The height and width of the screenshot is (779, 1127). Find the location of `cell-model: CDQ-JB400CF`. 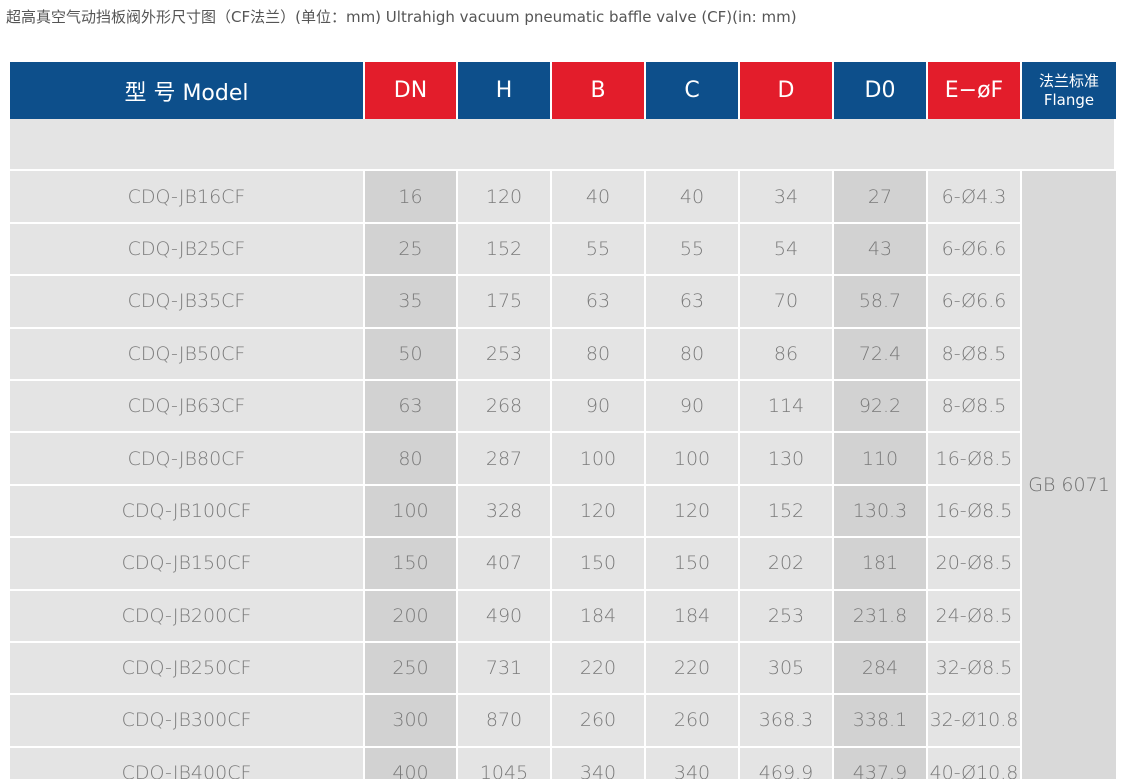

cell-model: CDQ-JB400CF is located at coordinates (187, 763).